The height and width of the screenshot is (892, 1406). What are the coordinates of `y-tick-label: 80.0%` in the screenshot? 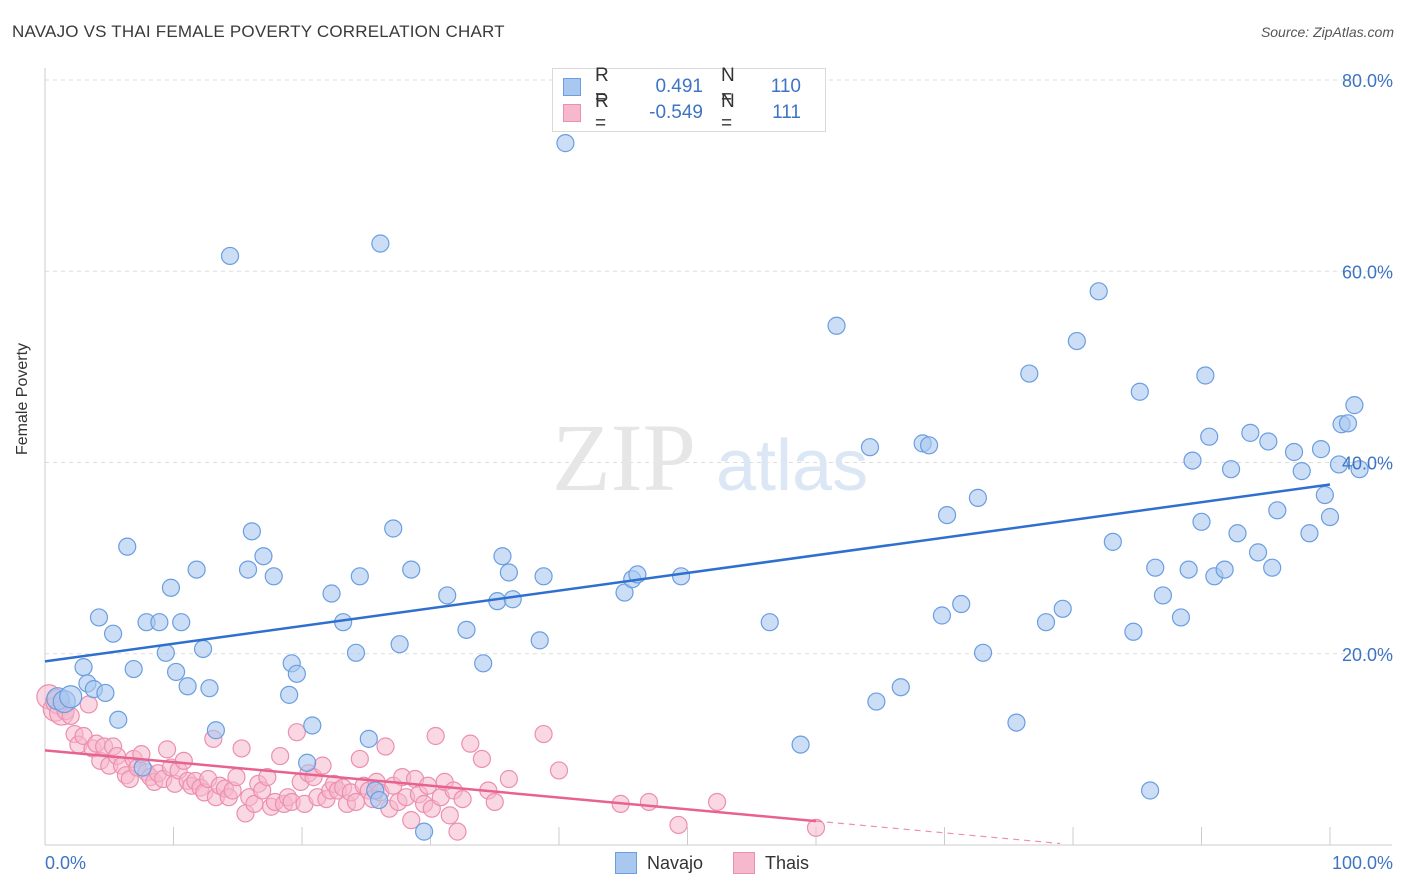 It's located at (1367, 81).